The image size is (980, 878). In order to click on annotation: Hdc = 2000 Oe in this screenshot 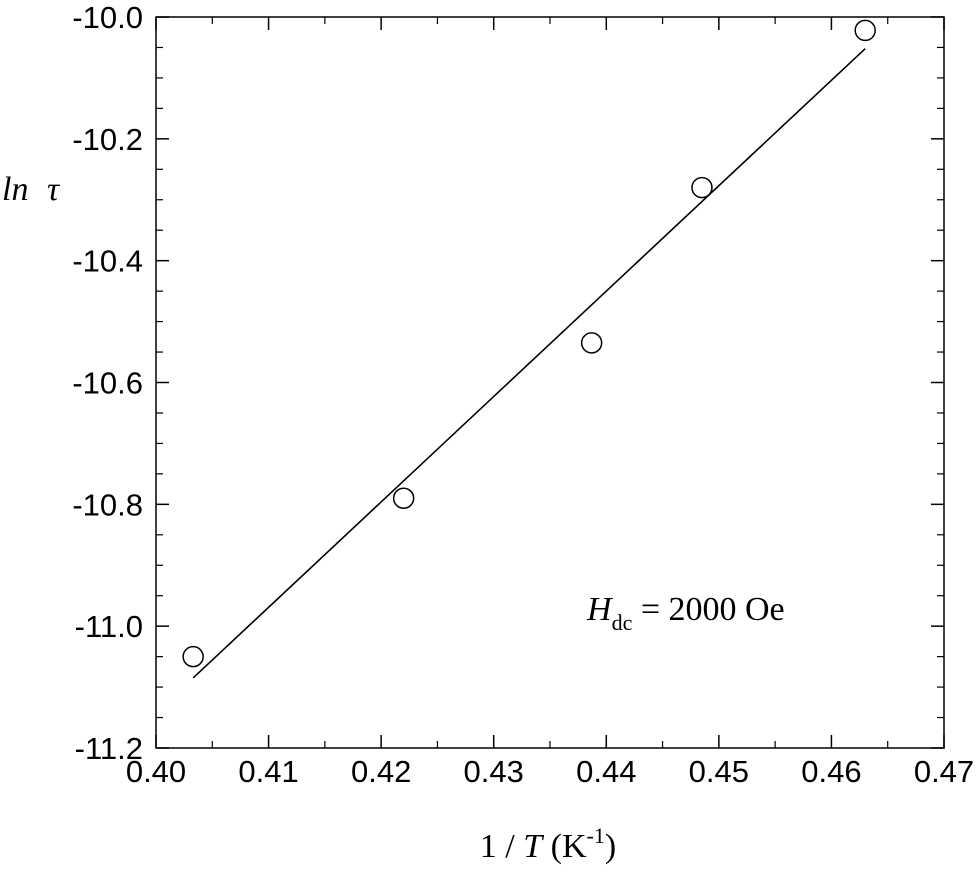, I will do `click(685, 613)`.